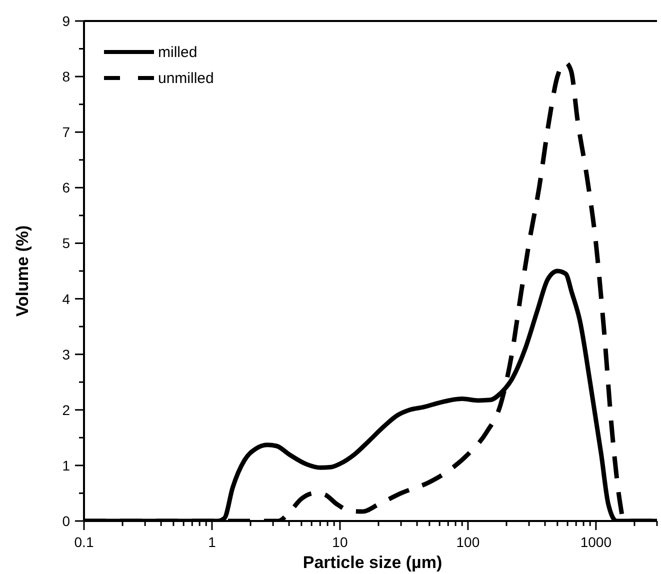 The height and width of the screenshot is (574, 661). What do you see at coordinates (468, 542) in the screenshot?
I see `x-tick-label: 100` at bounding box center [468, 542].